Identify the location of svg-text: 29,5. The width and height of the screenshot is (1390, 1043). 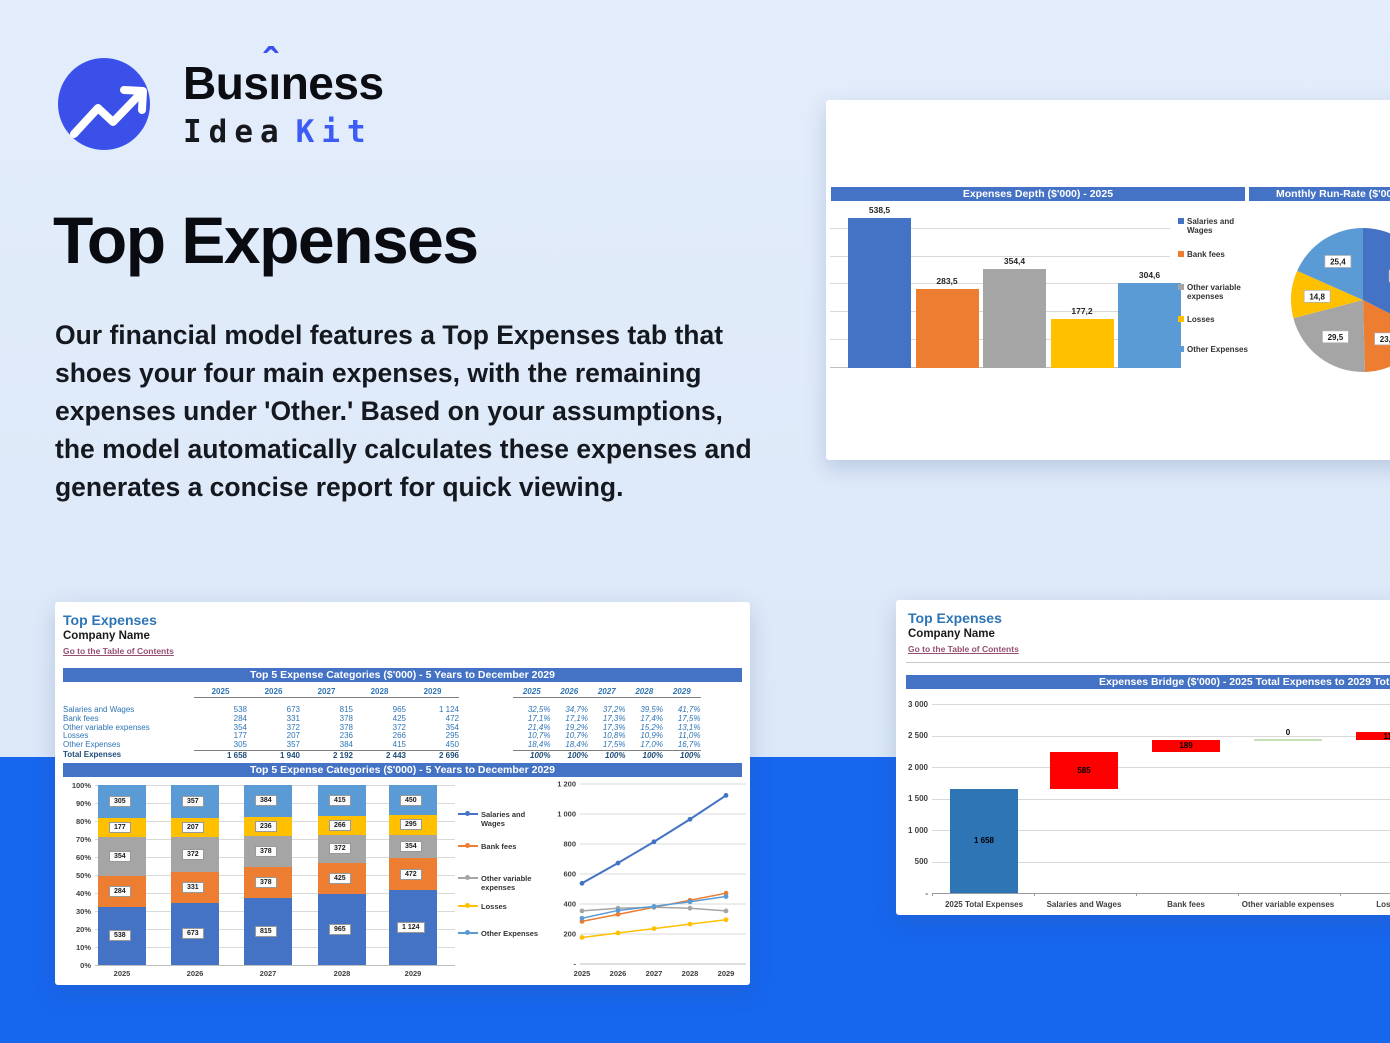
(1336, 337).